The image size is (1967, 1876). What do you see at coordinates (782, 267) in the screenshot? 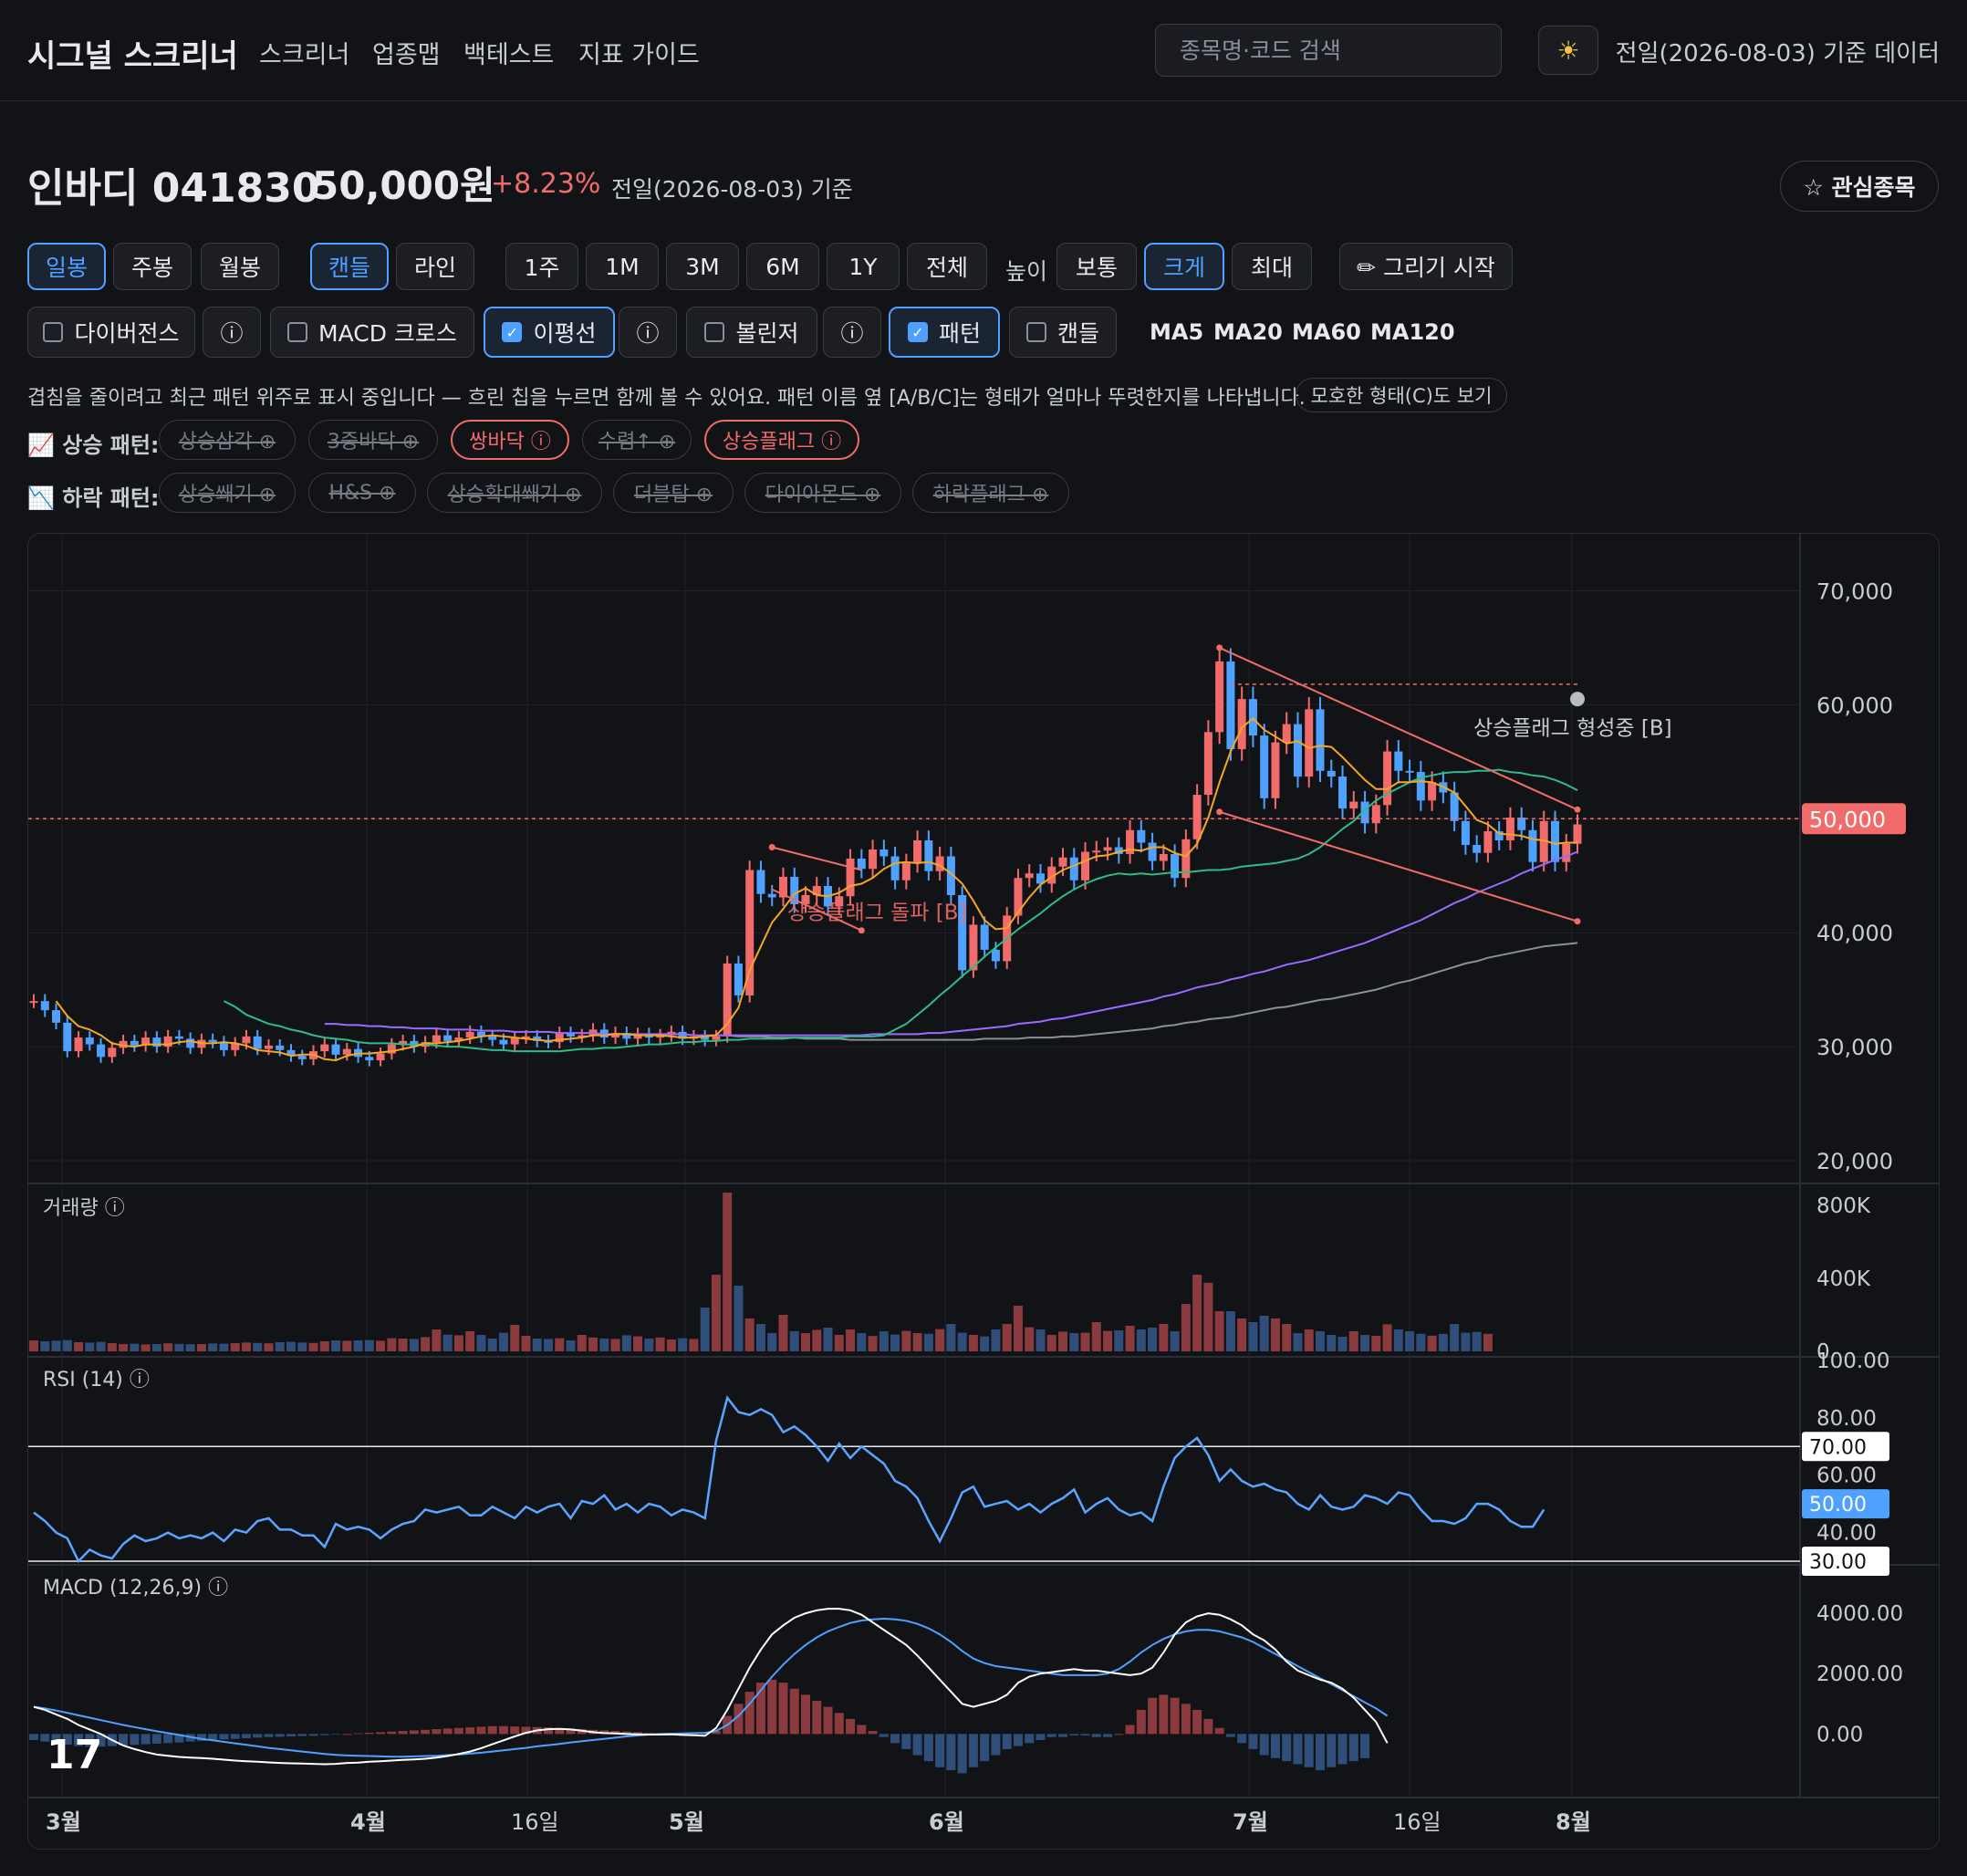
I see `range-6m-button: 6M` at bounding box center [782, 267].